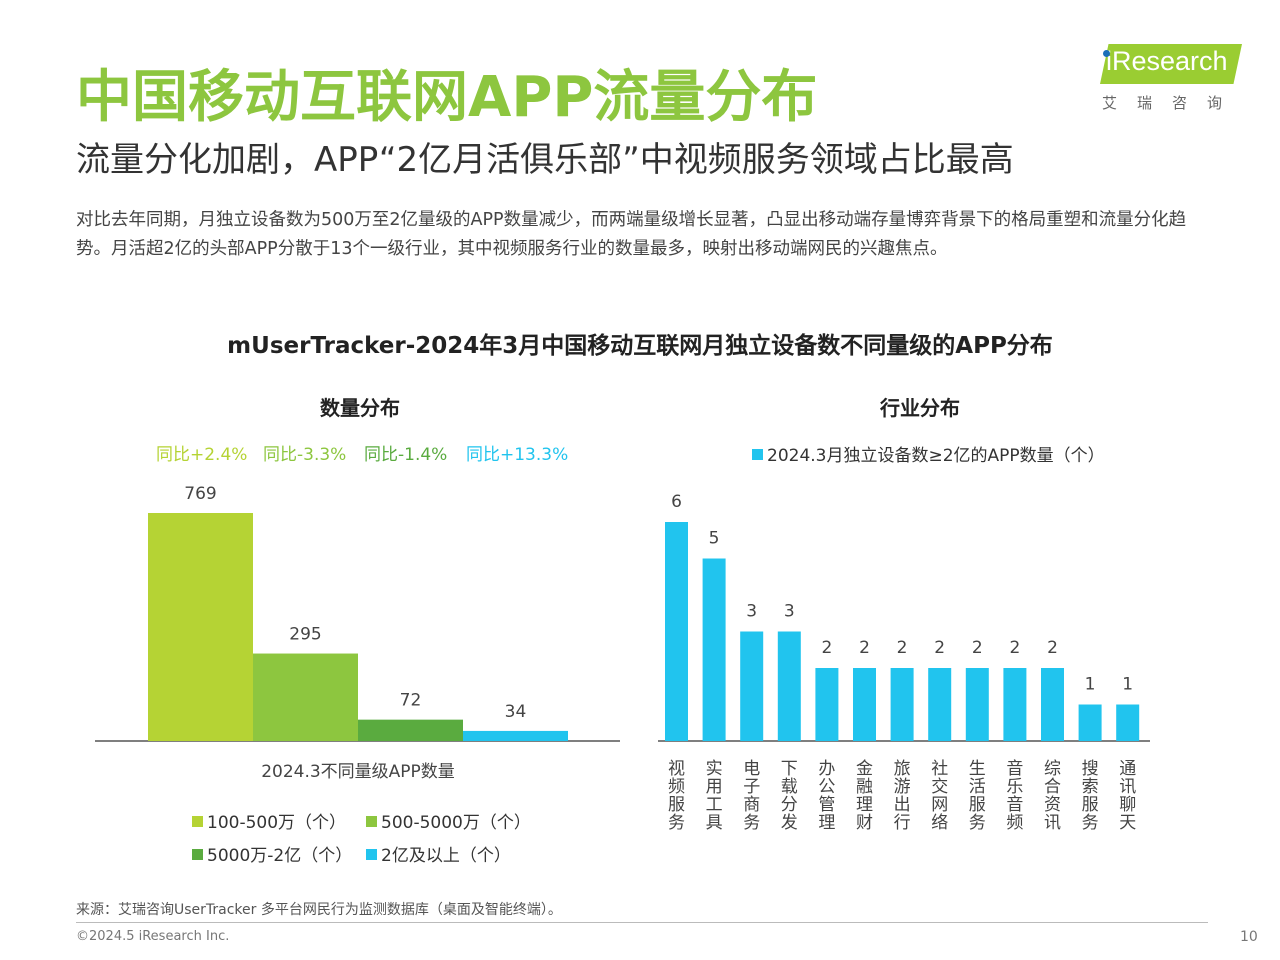 The width and height of the screenshot is (1280, 960). What do you see at coordinates (1090, 823) in the screenshot?
I see `industry-tick-label-12-char-4: 务` at bounding box center [1090, 823].